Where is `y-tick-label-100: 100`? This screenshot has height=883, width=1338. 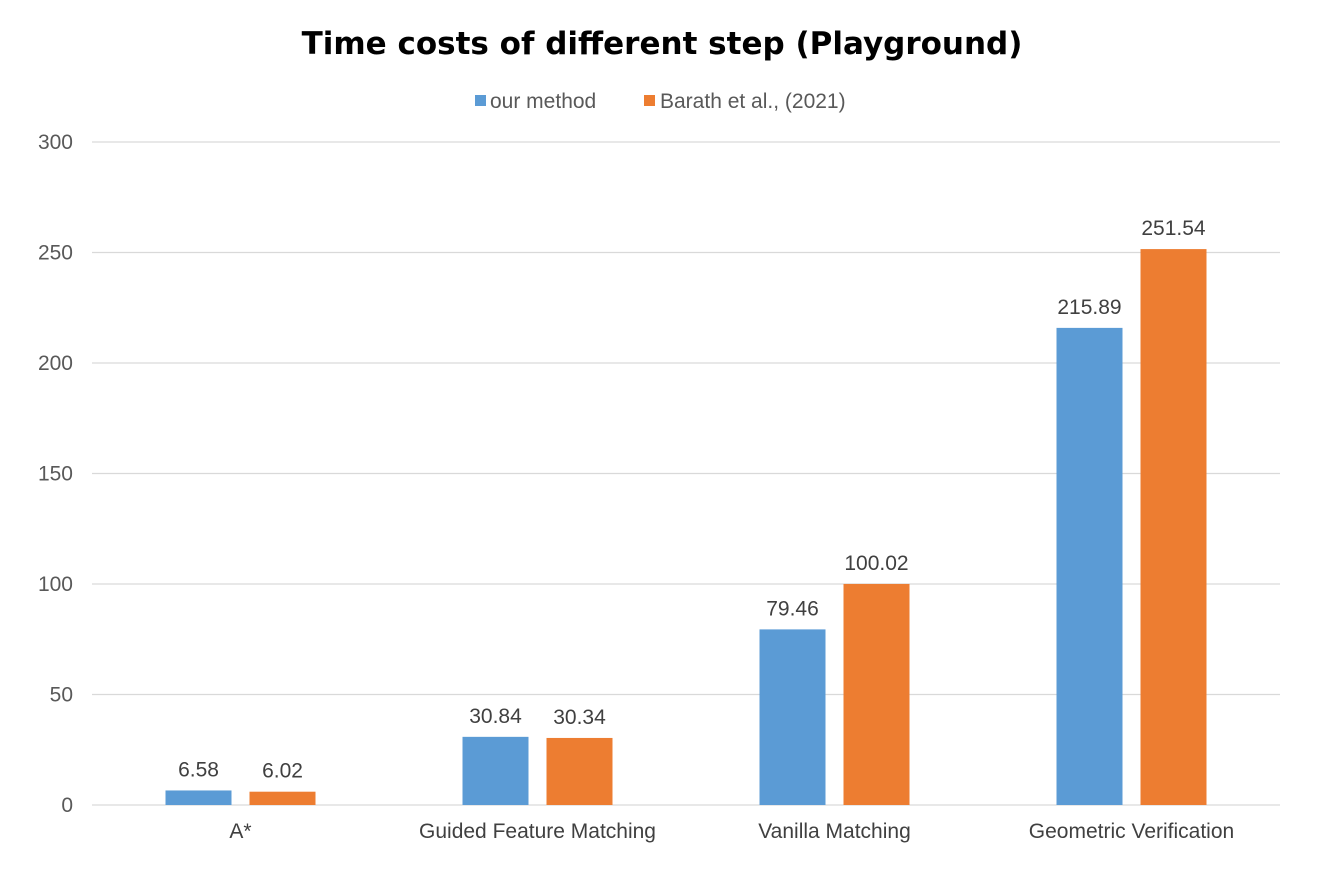
y-tick-label-100: 100 is located at coordinates (55, 584).